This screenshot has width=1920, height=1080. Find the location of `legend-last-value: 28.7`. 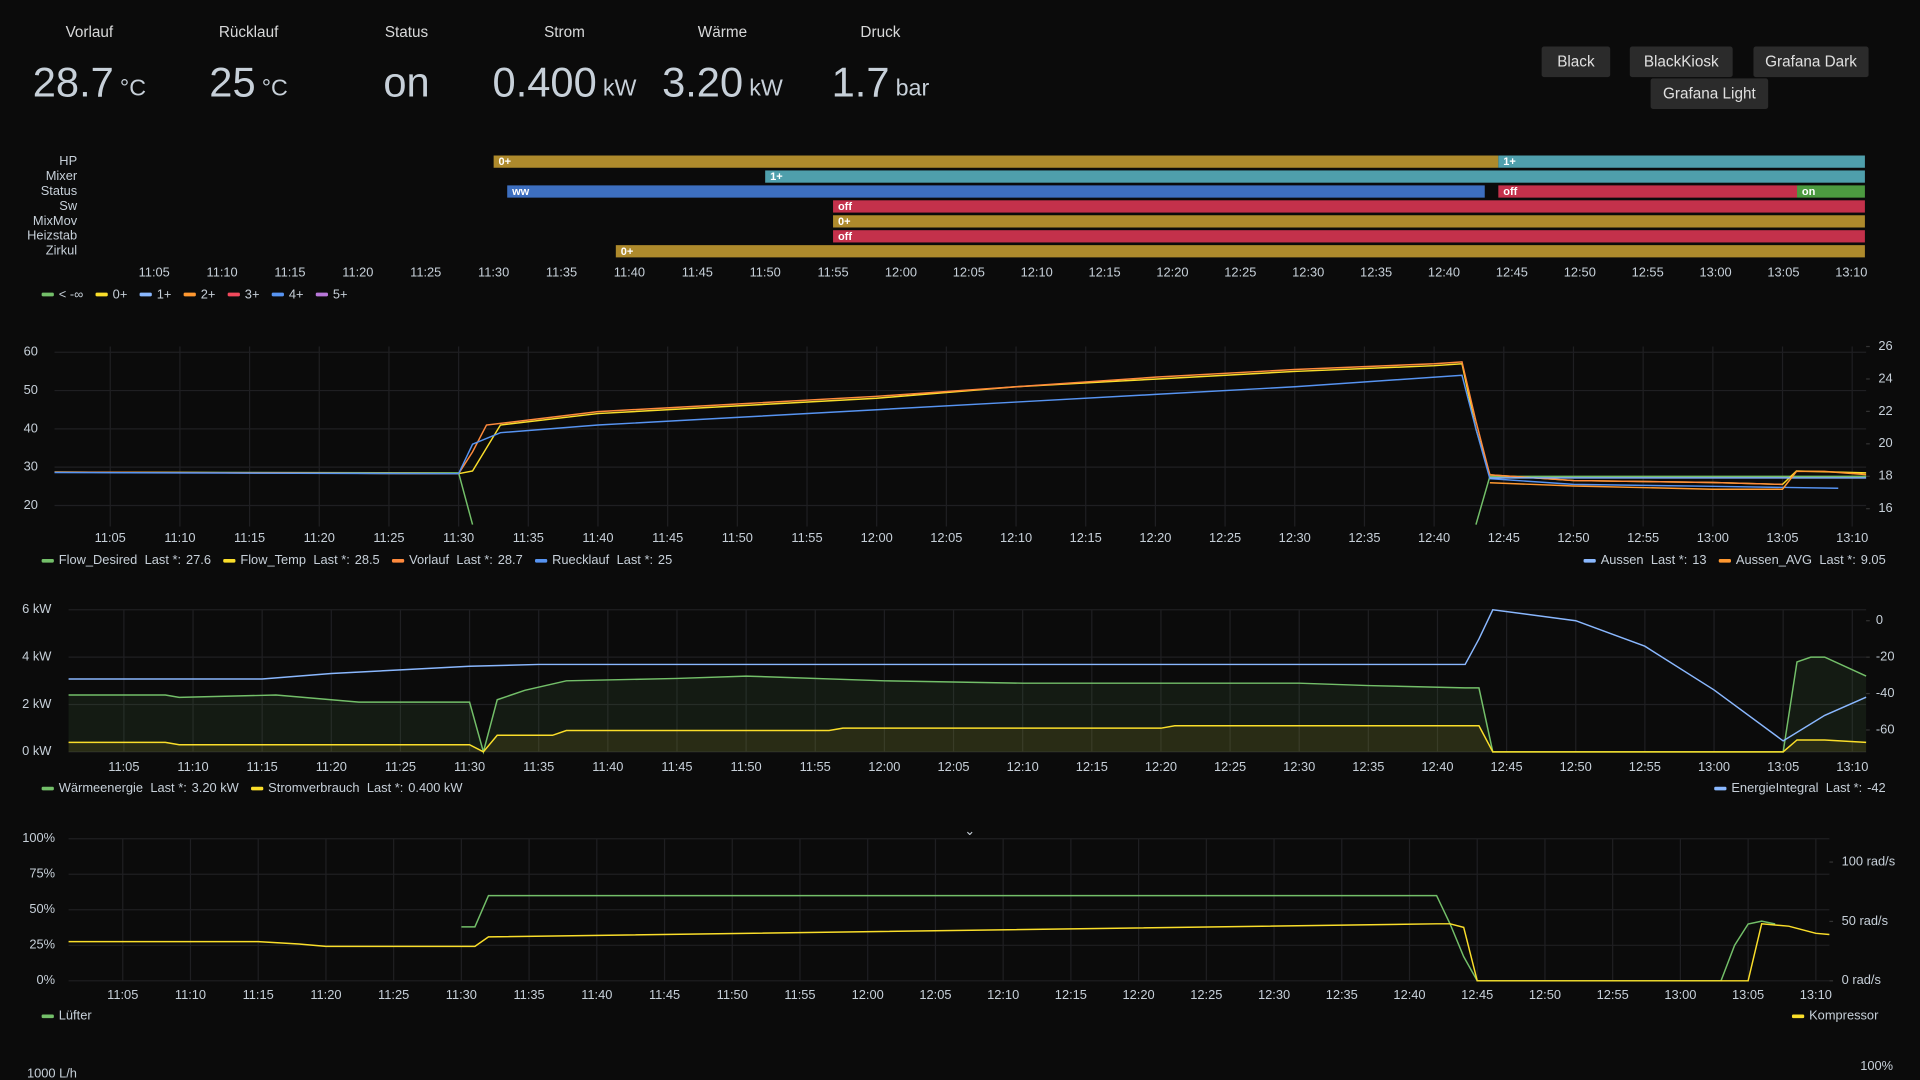

legend-last-value: 28.7 is located at coordinates (510, 559).